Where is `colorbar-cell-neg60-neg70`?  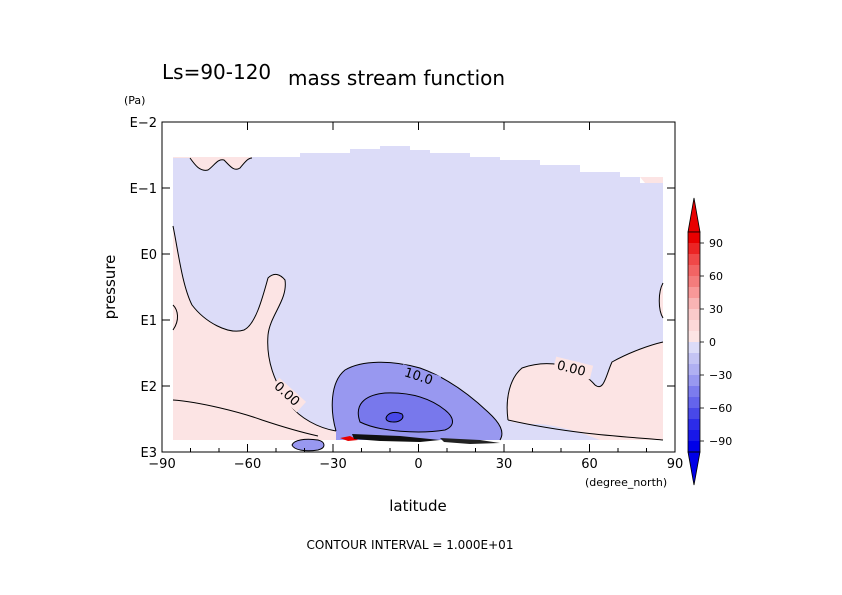
colorbar-cell-neg60-neg70 is located at coordinates (694, 413).